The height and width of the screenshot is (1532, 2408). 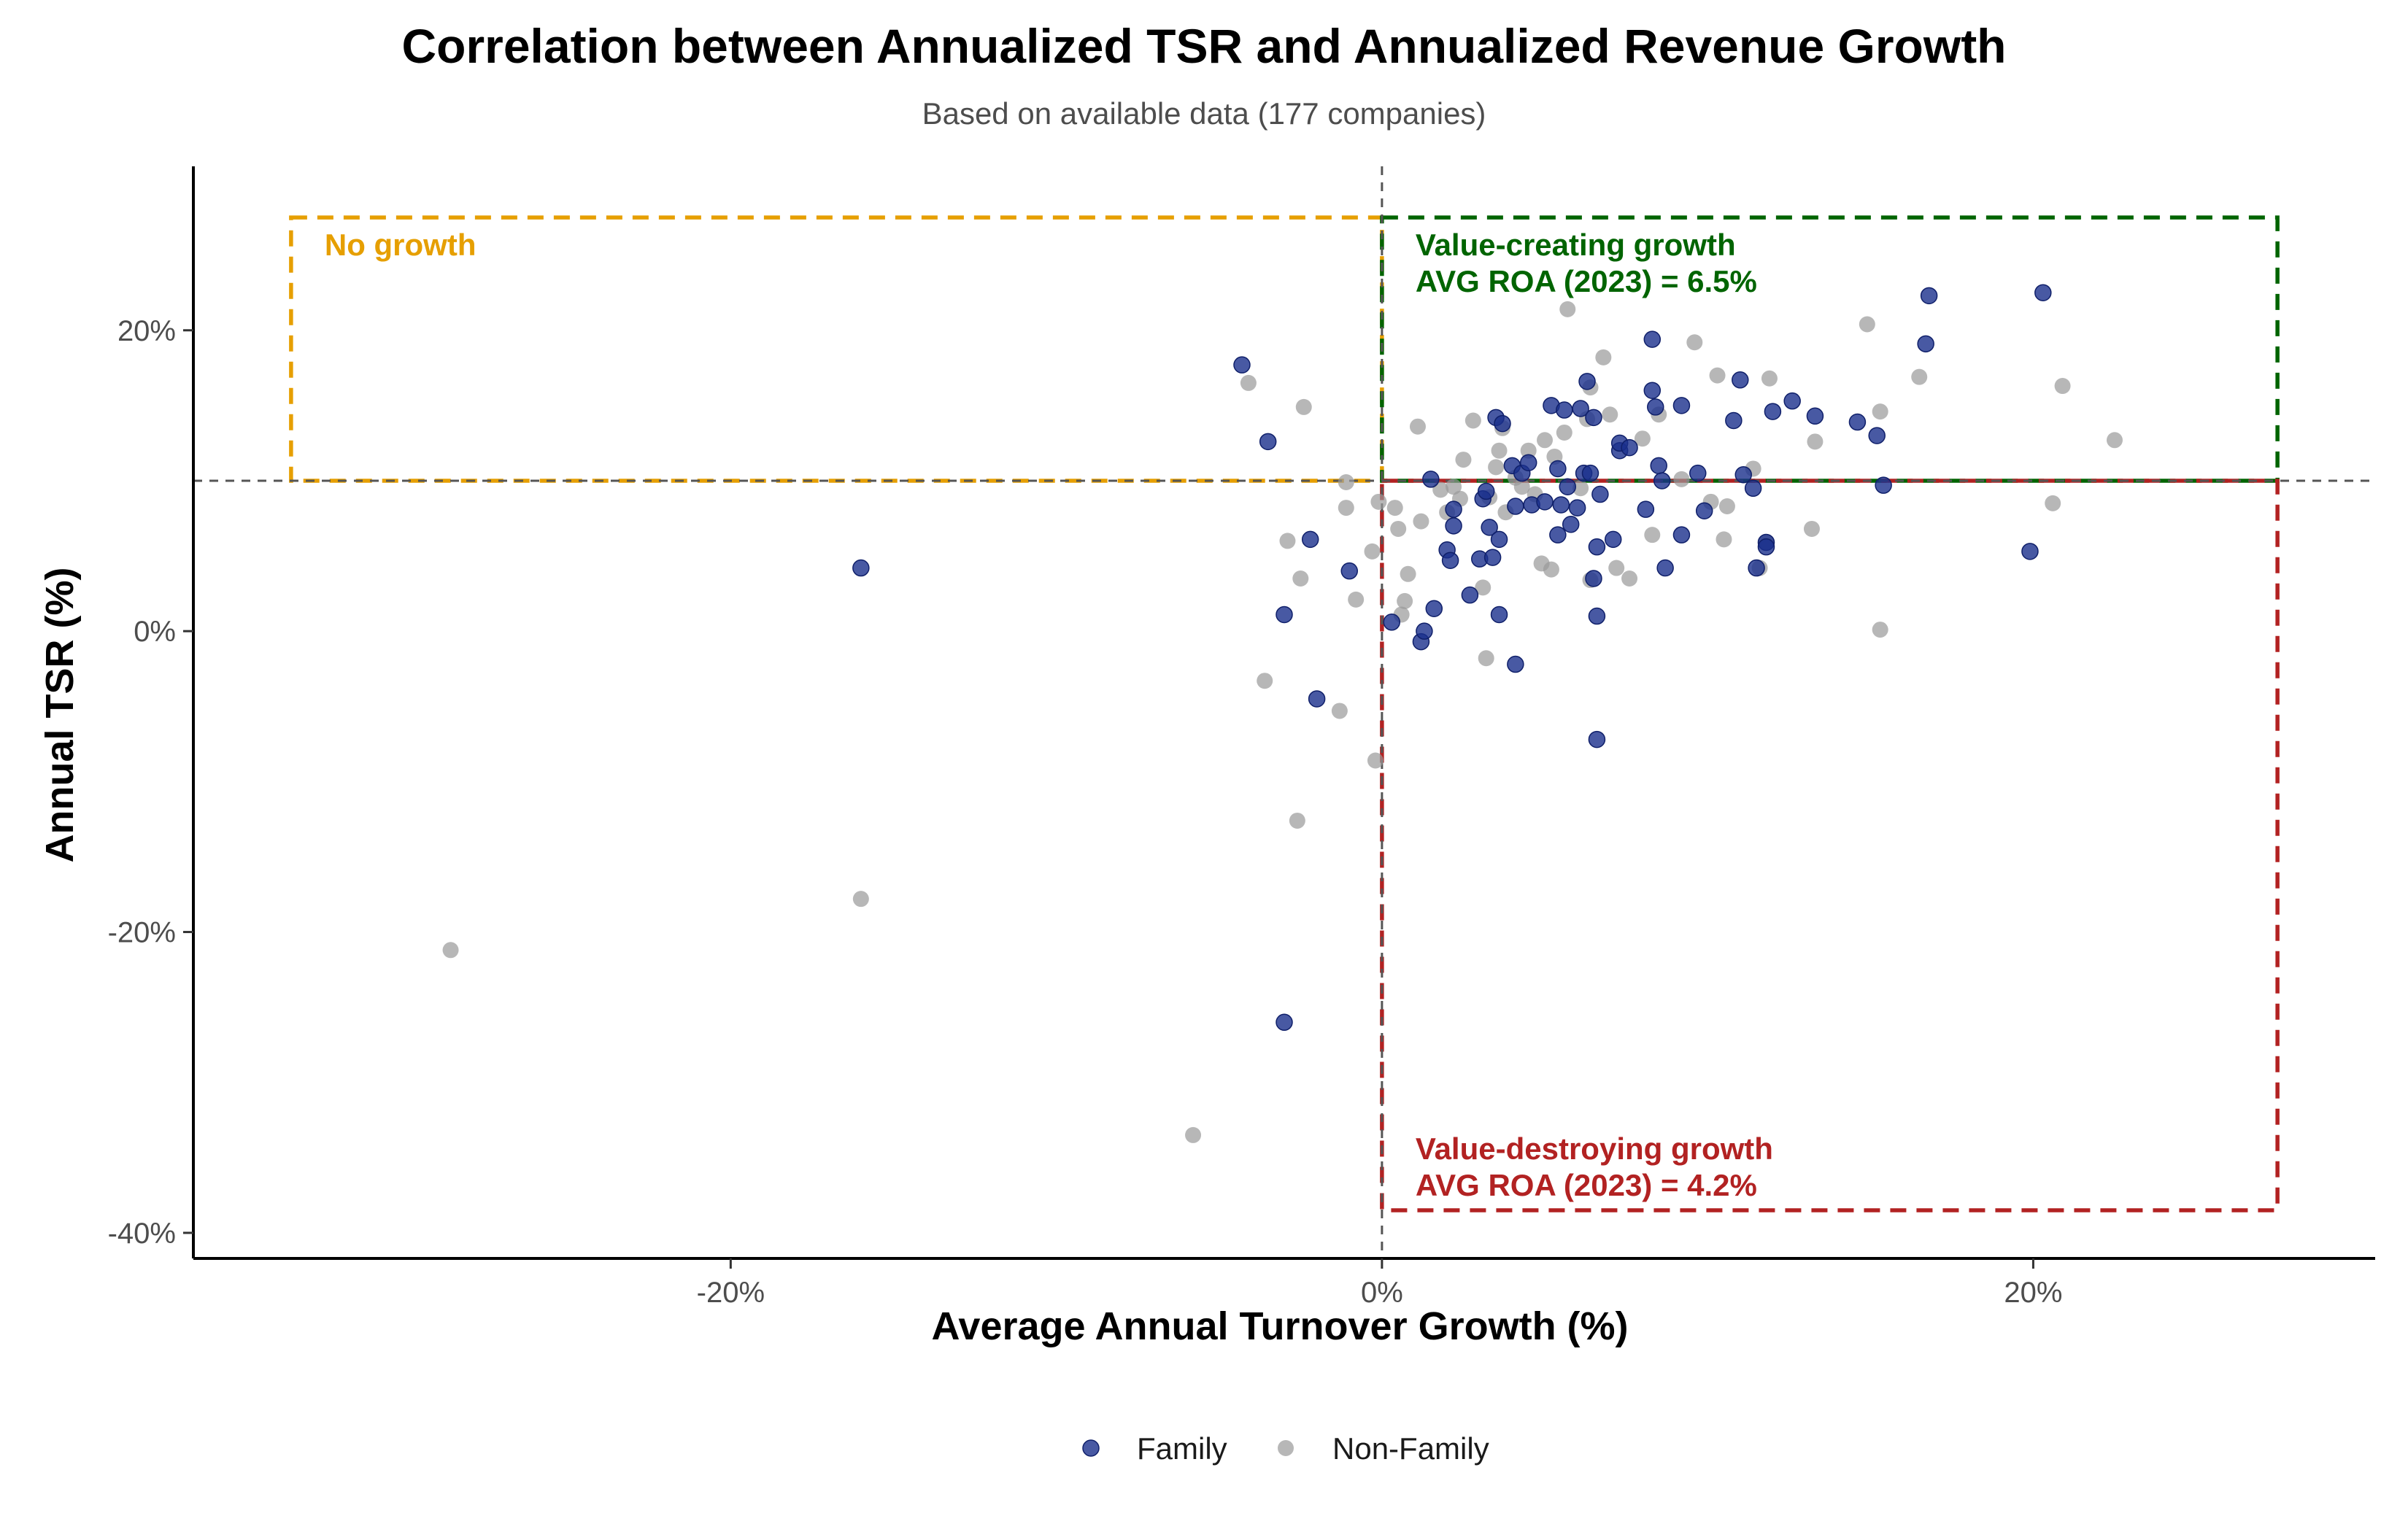 I want to click on legend-key-non-family, so click(x=1286, y=1448).